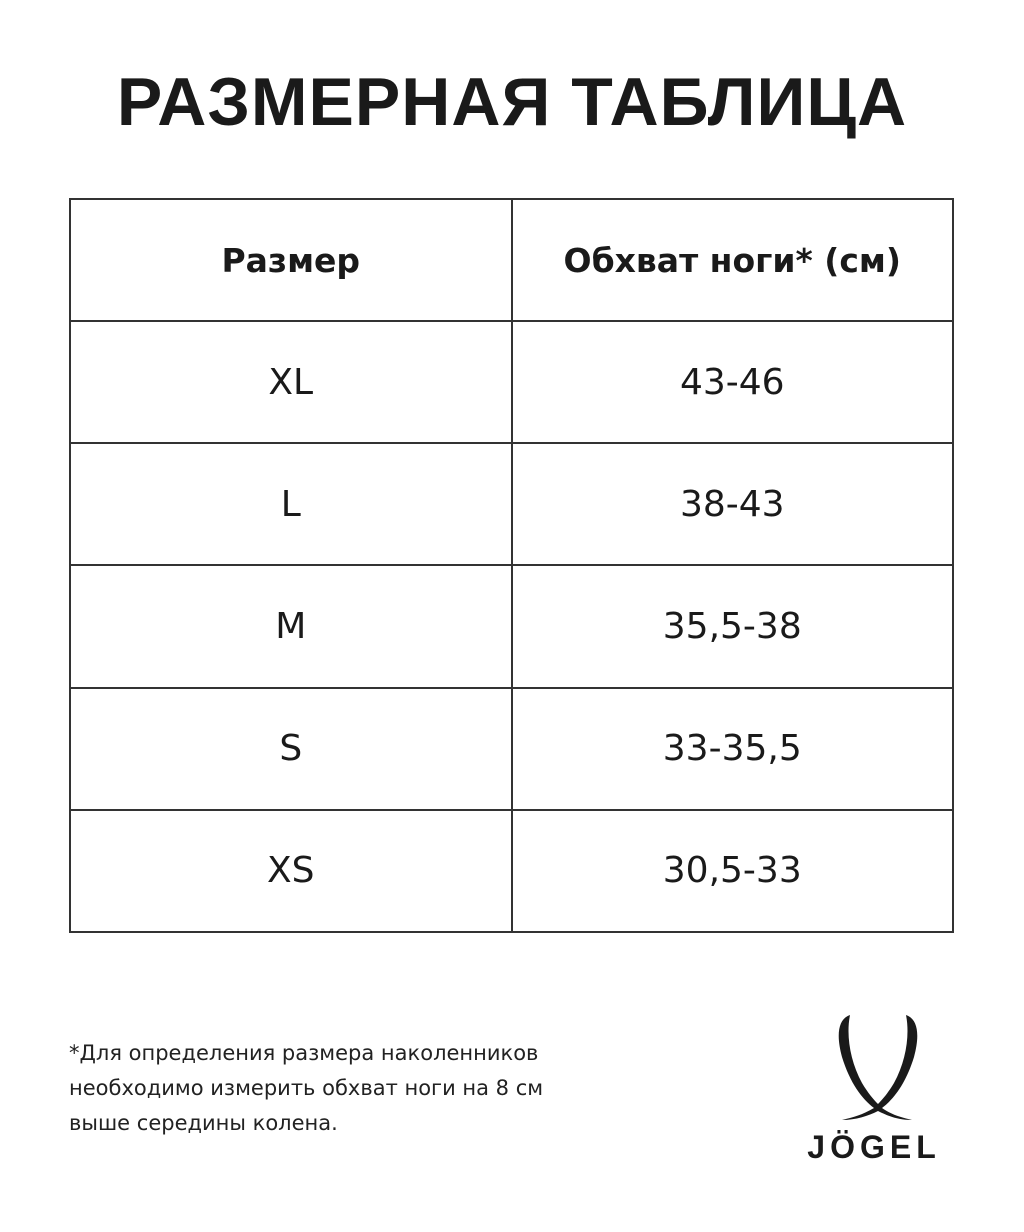 Image resolution: width=1024 pixels, height=1232 pixels. Describe the element at coordinates (304, 1053) in the screenshot. I see `footnote-line: *Для определения размера наколенников` at that location.